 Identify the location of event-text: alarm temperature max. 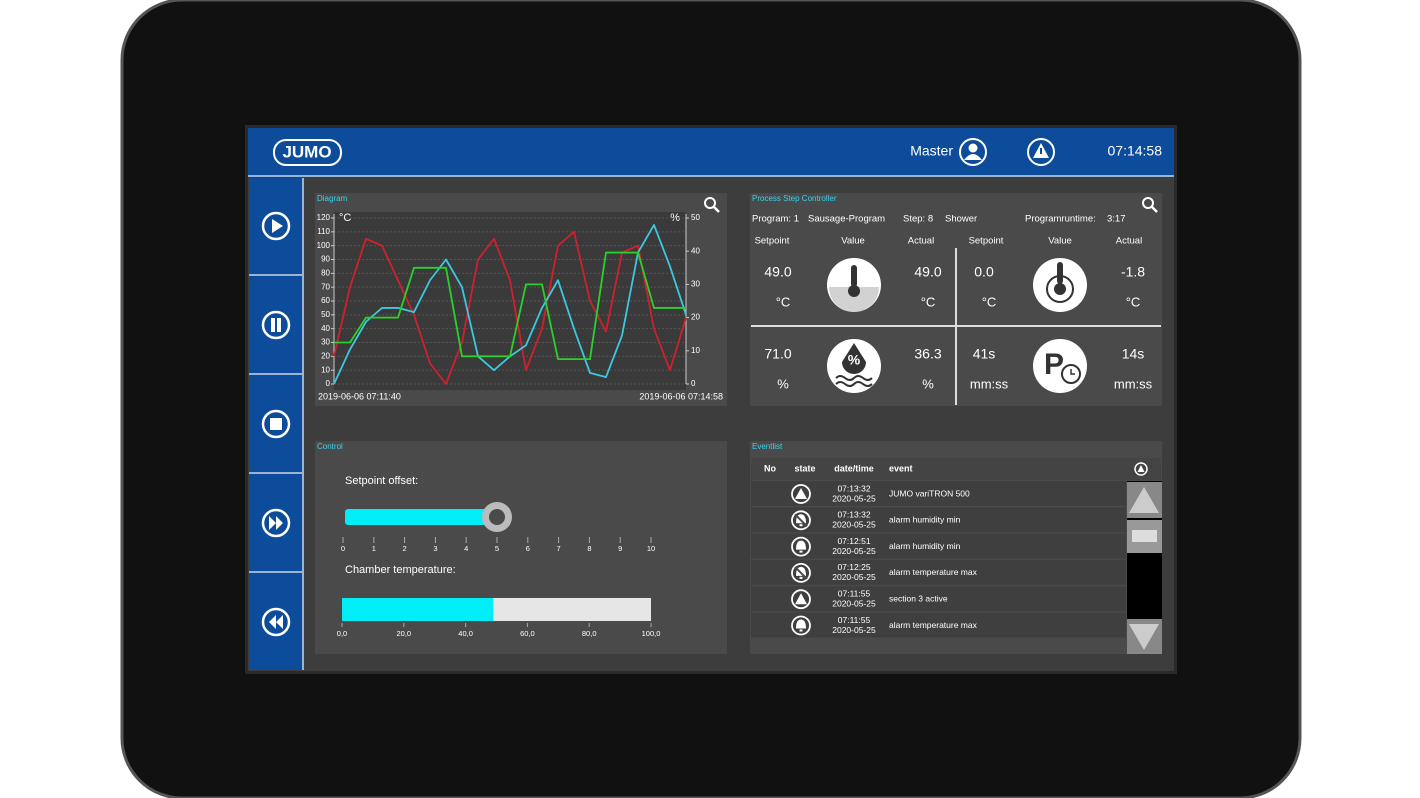
(933, 625).